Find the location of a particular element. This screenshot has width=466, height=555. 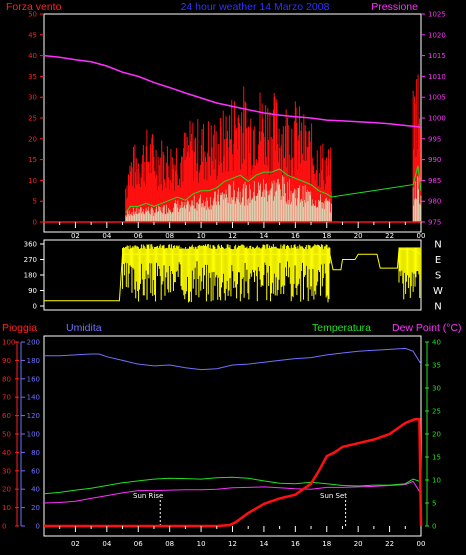

humidity-tick-label: 180 is located at coordinates (33, 361).